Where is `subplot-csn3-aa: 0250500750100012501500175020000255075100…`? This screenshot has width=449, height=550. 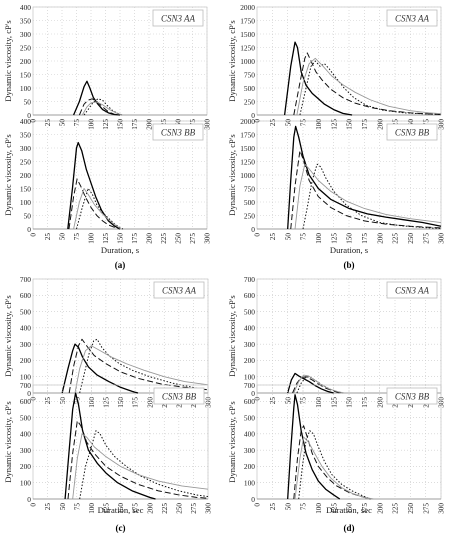 subplot-csn3-aa: 0250500750100012501500175020000255075100… is located at coordinates (336, 66).